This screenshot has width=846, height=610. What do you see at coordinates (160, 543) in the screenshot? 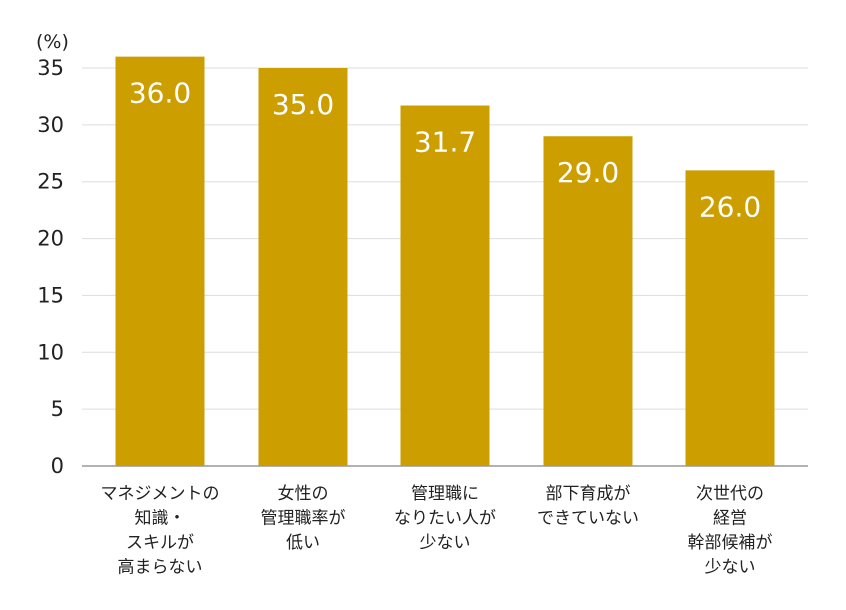
I see `category-label-line: スキルが` at bounding box center [160, 543].